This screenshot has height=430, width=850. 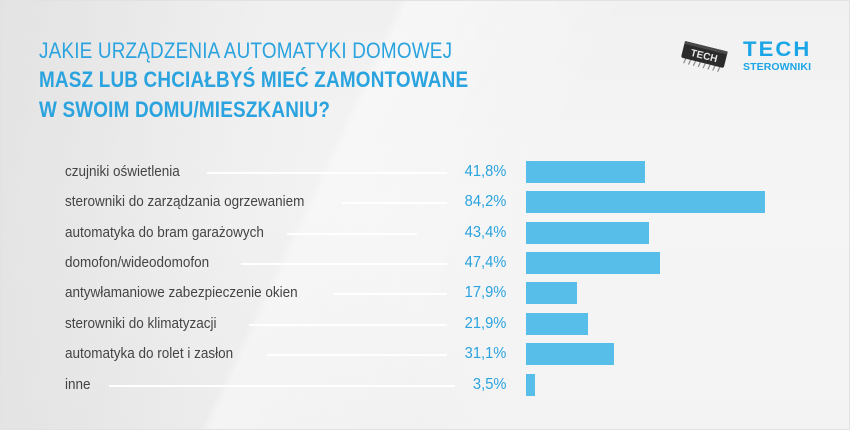 What do you see at coordinates (777, 67) in the screenshot?
I see `brand-logo-subtitle: STEROWNIKI` at bounding box center [777, 67].